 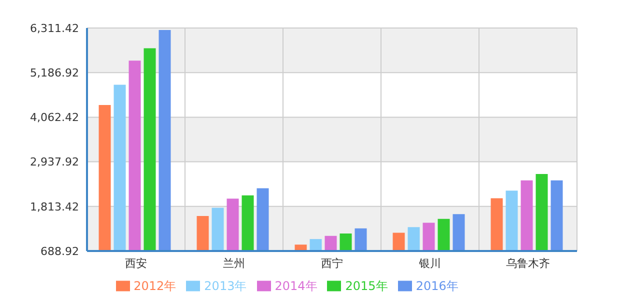 What do you see at coordinates (54, 28) in the screenshot?
I see `y-tick-label: 6,311.42` at bounding box center [54, 28].